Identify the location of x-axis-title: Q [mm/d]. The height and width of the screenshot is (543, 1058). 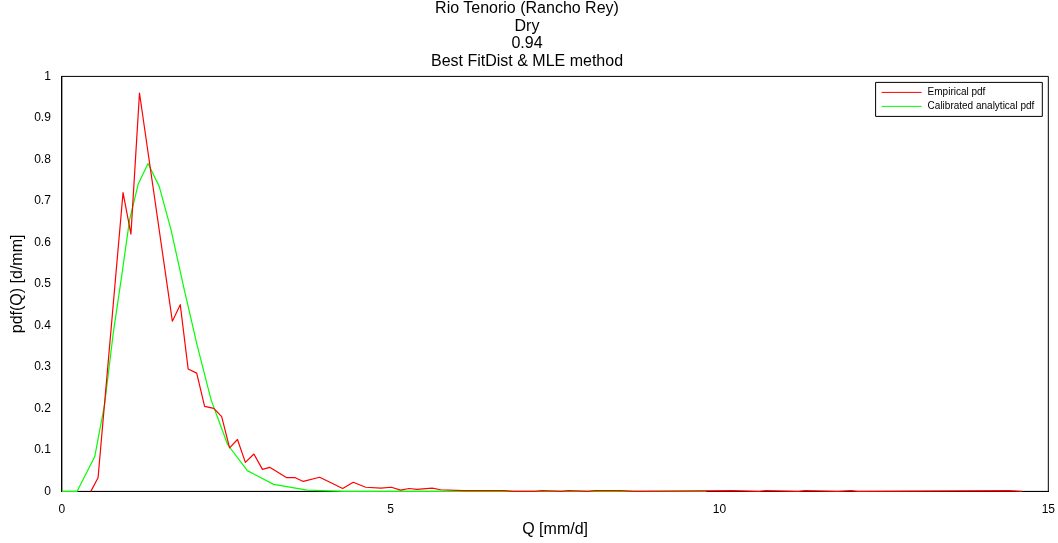
(555, 528).